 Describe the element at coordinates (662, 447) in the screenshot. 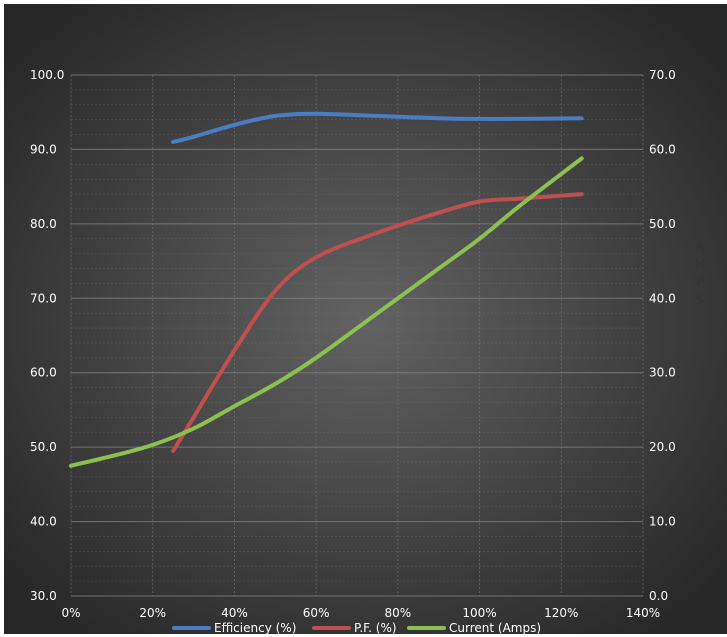

I see `right-axis-tick-label: 20.0` at that location.